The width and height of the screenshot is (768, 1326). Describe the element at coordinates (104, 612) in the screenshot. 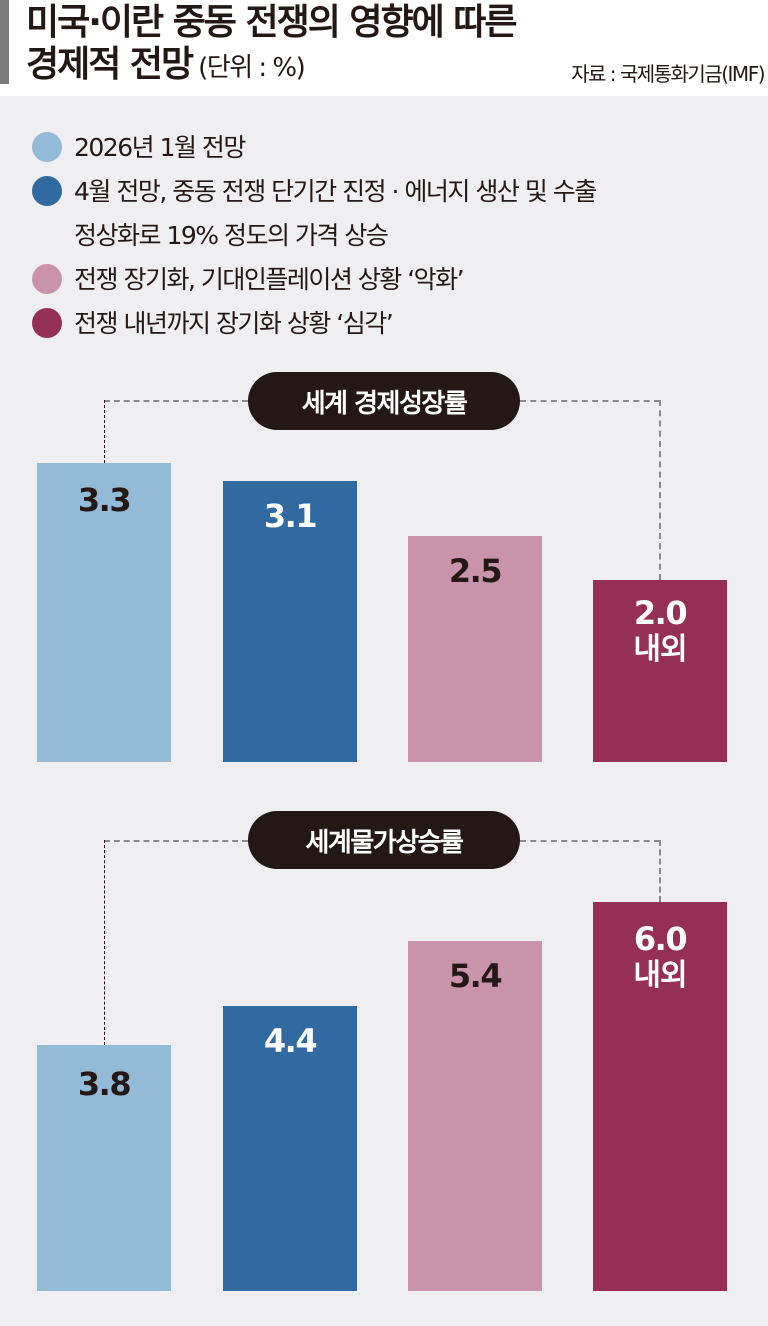

I see `bar-jan: 3.3` at that location.